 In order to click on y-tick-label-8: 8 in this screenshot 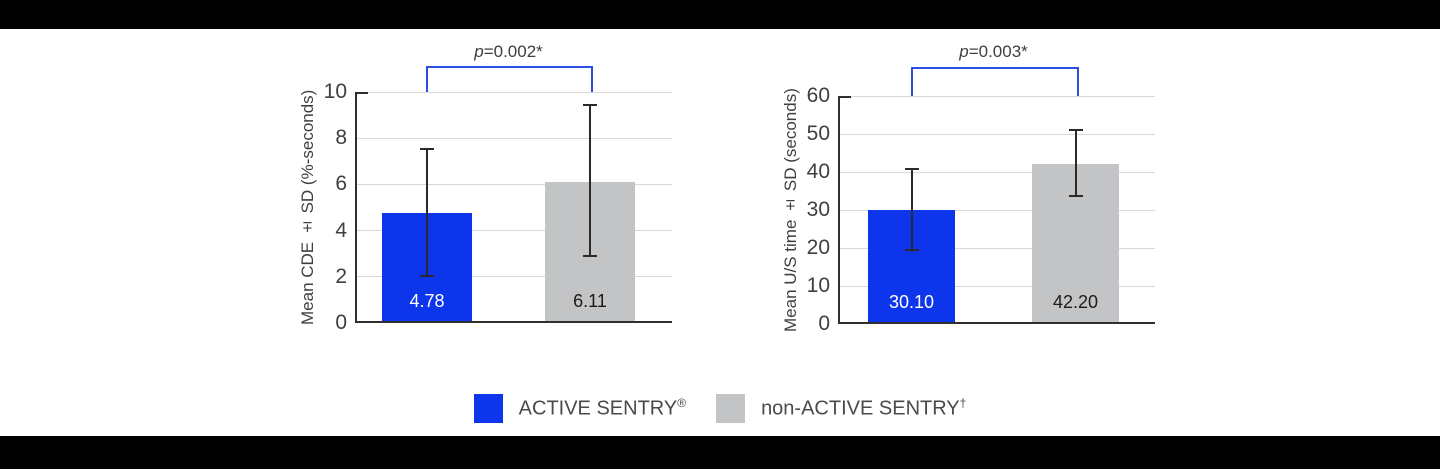, I will do `click(341, 138)`.